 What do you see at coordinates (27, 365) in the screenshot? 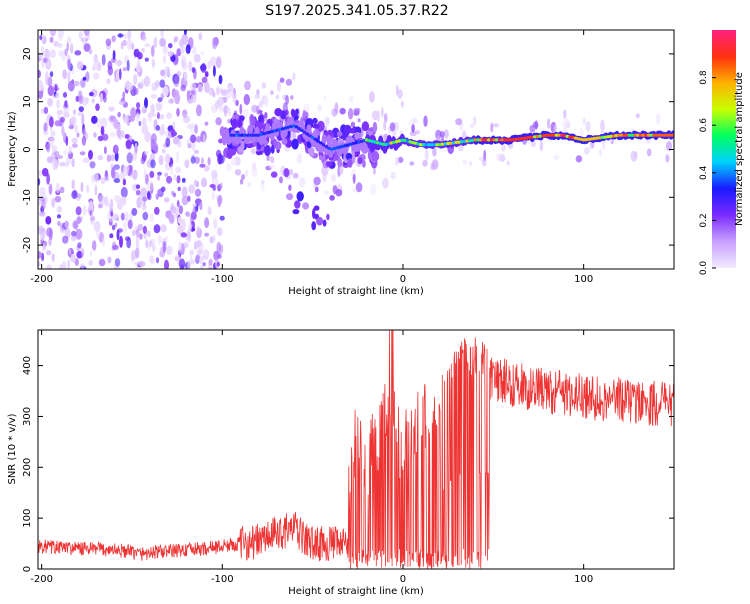
I see `y-tick-label: 400` at bounding box center [27, 365].